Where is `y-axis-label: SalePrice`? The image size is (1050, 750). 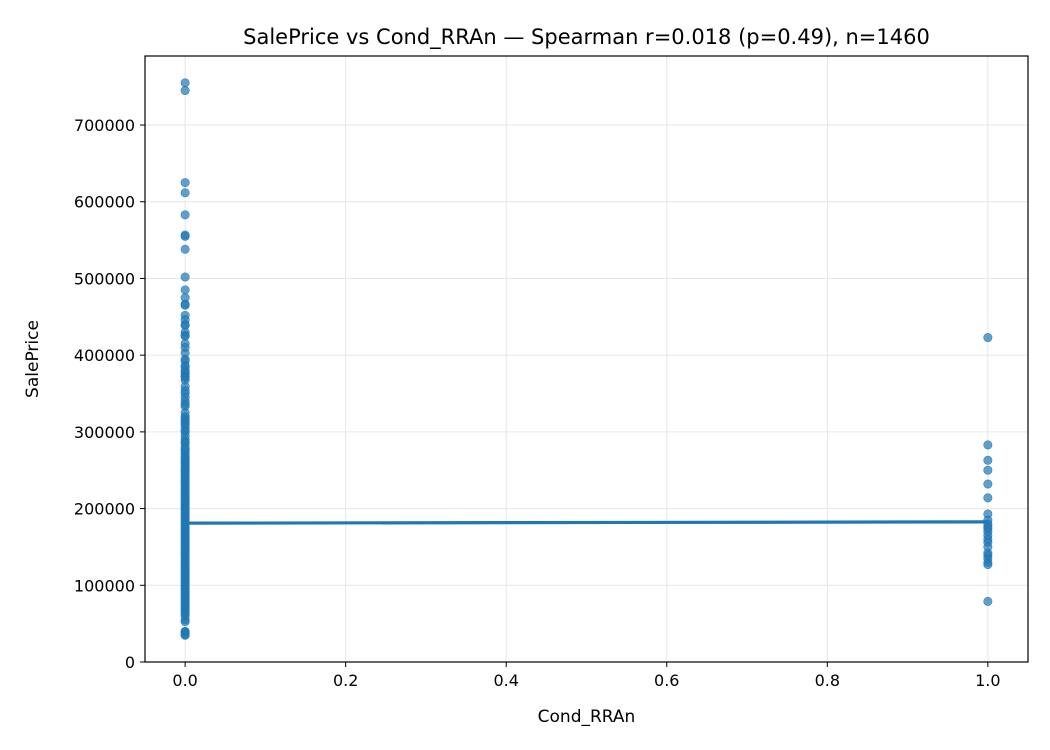
y-axis-label: SalePrice is located at coordinates (33, 359).